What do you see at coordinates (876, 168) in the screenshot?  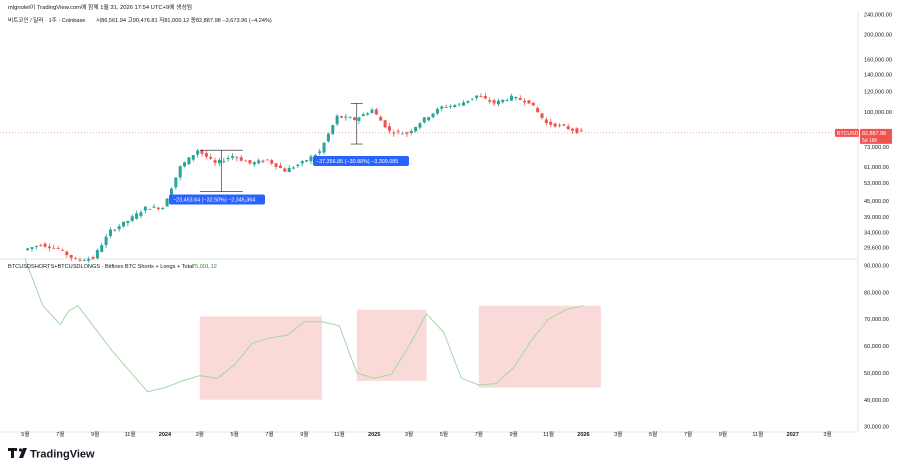 I see `price-tick-label: 61,000.00` at bounding box center [876, 168].